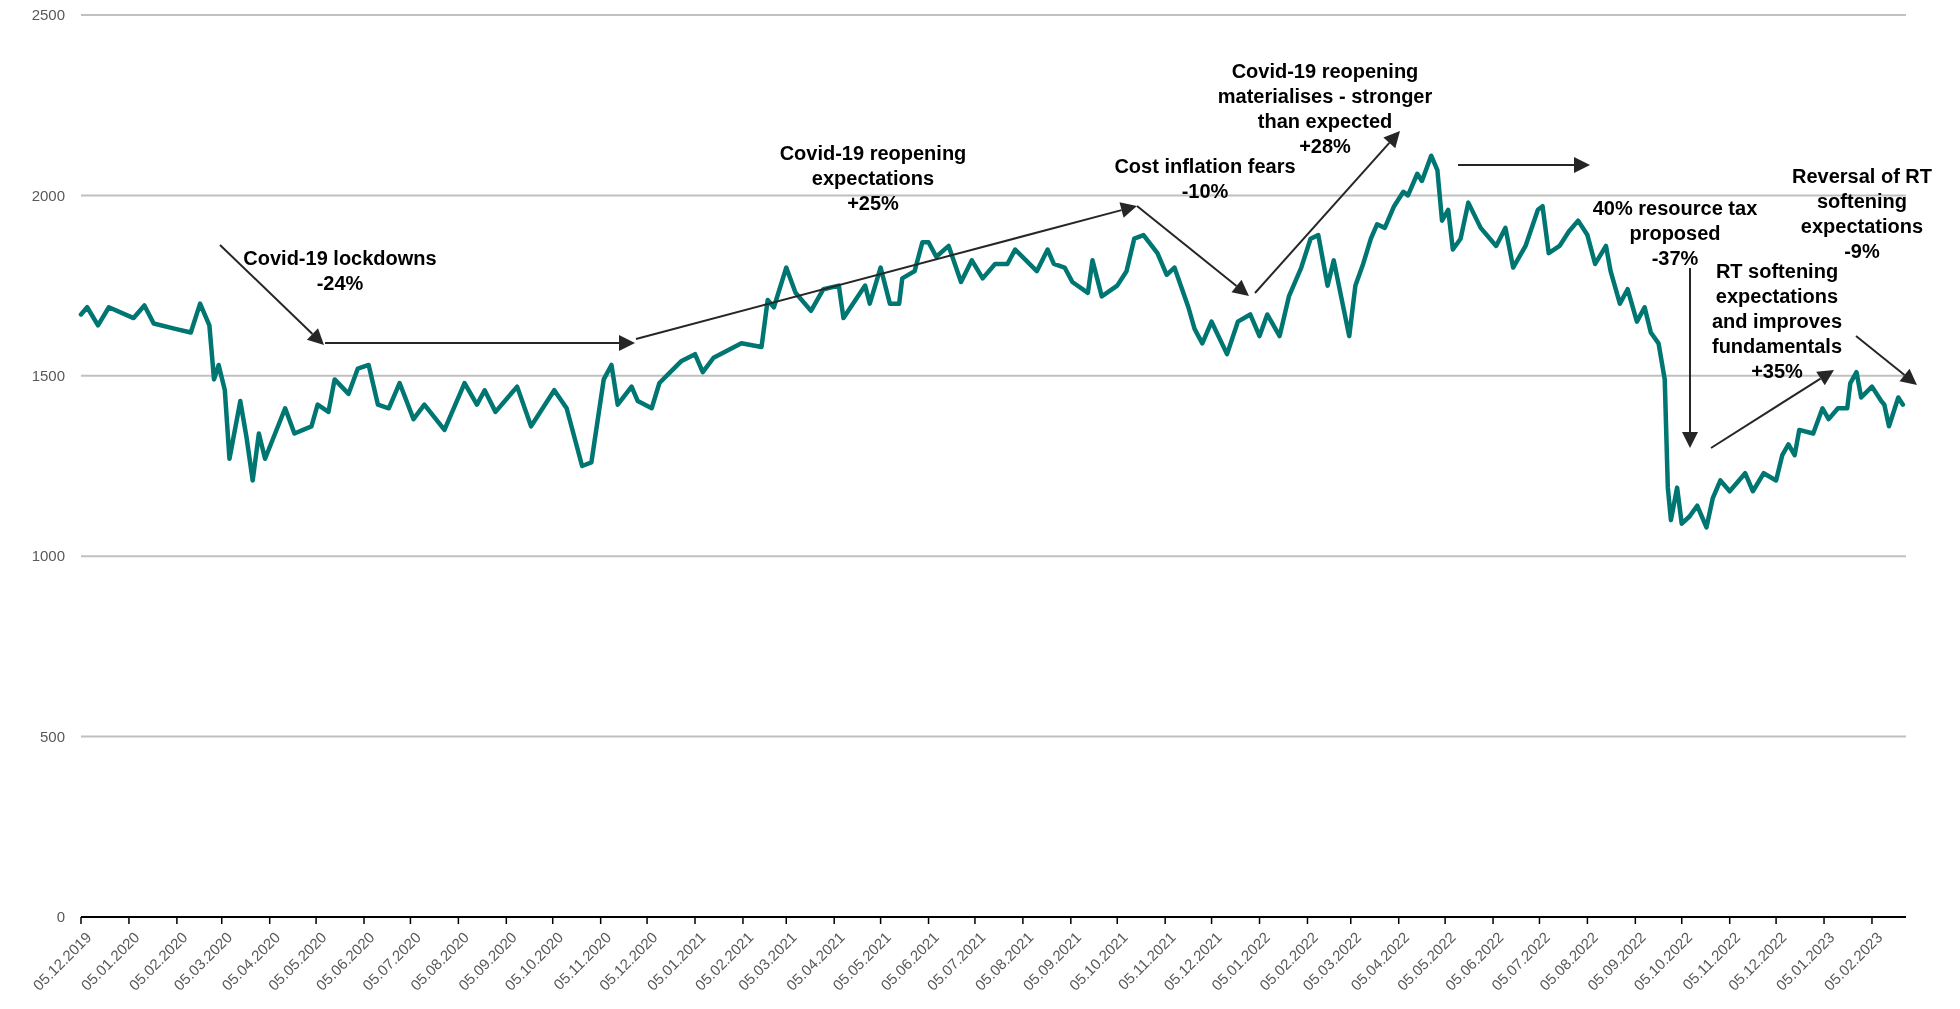  I want to click on y-tick-label: 500, so click(52, 736).